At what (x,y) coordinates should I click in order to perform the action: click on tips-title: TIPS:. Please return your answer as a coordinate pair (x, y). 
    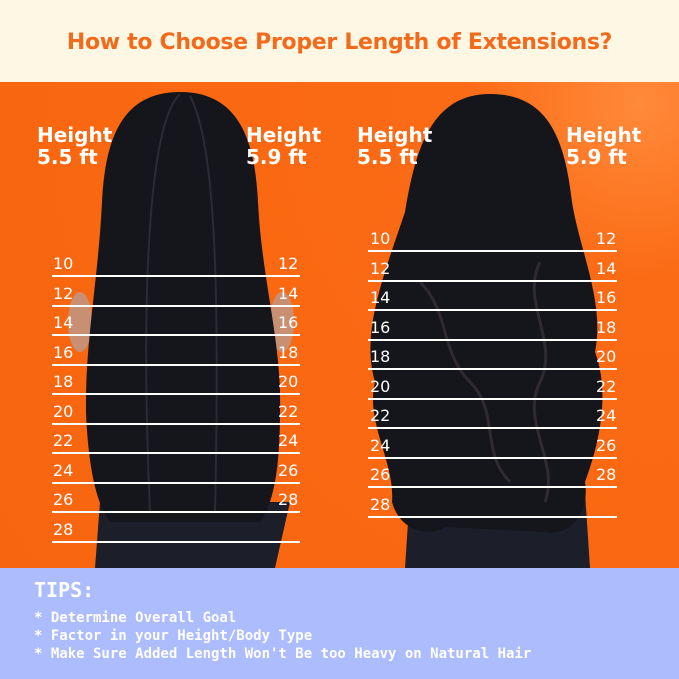
    Looking at the image, I should click on (64, 590).